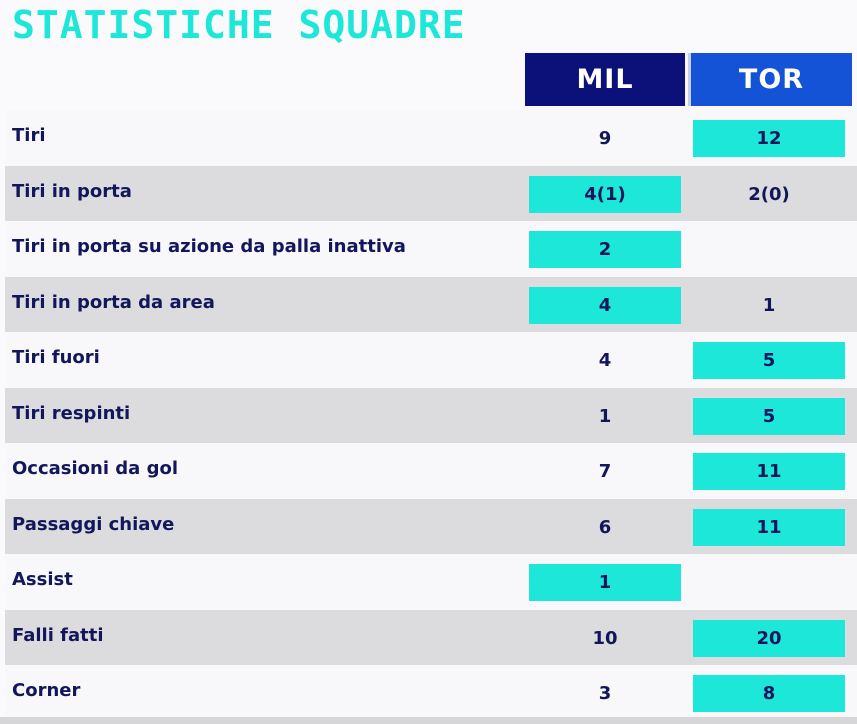 This screenshot has width=857, height=724. Describe the element at coordinates (605, 638) in the screenshot. I see `stat-value-home: 10` at that location.